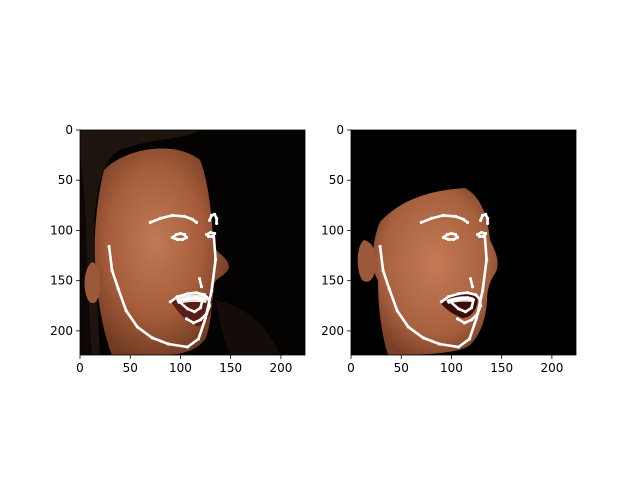 Image resolution: width=640 pixels, height=484 pixels. What do you see at coordinates (61, 331) in the screenshot?
I see `left-ytick-label: 200` at bounding box center [61, 331].